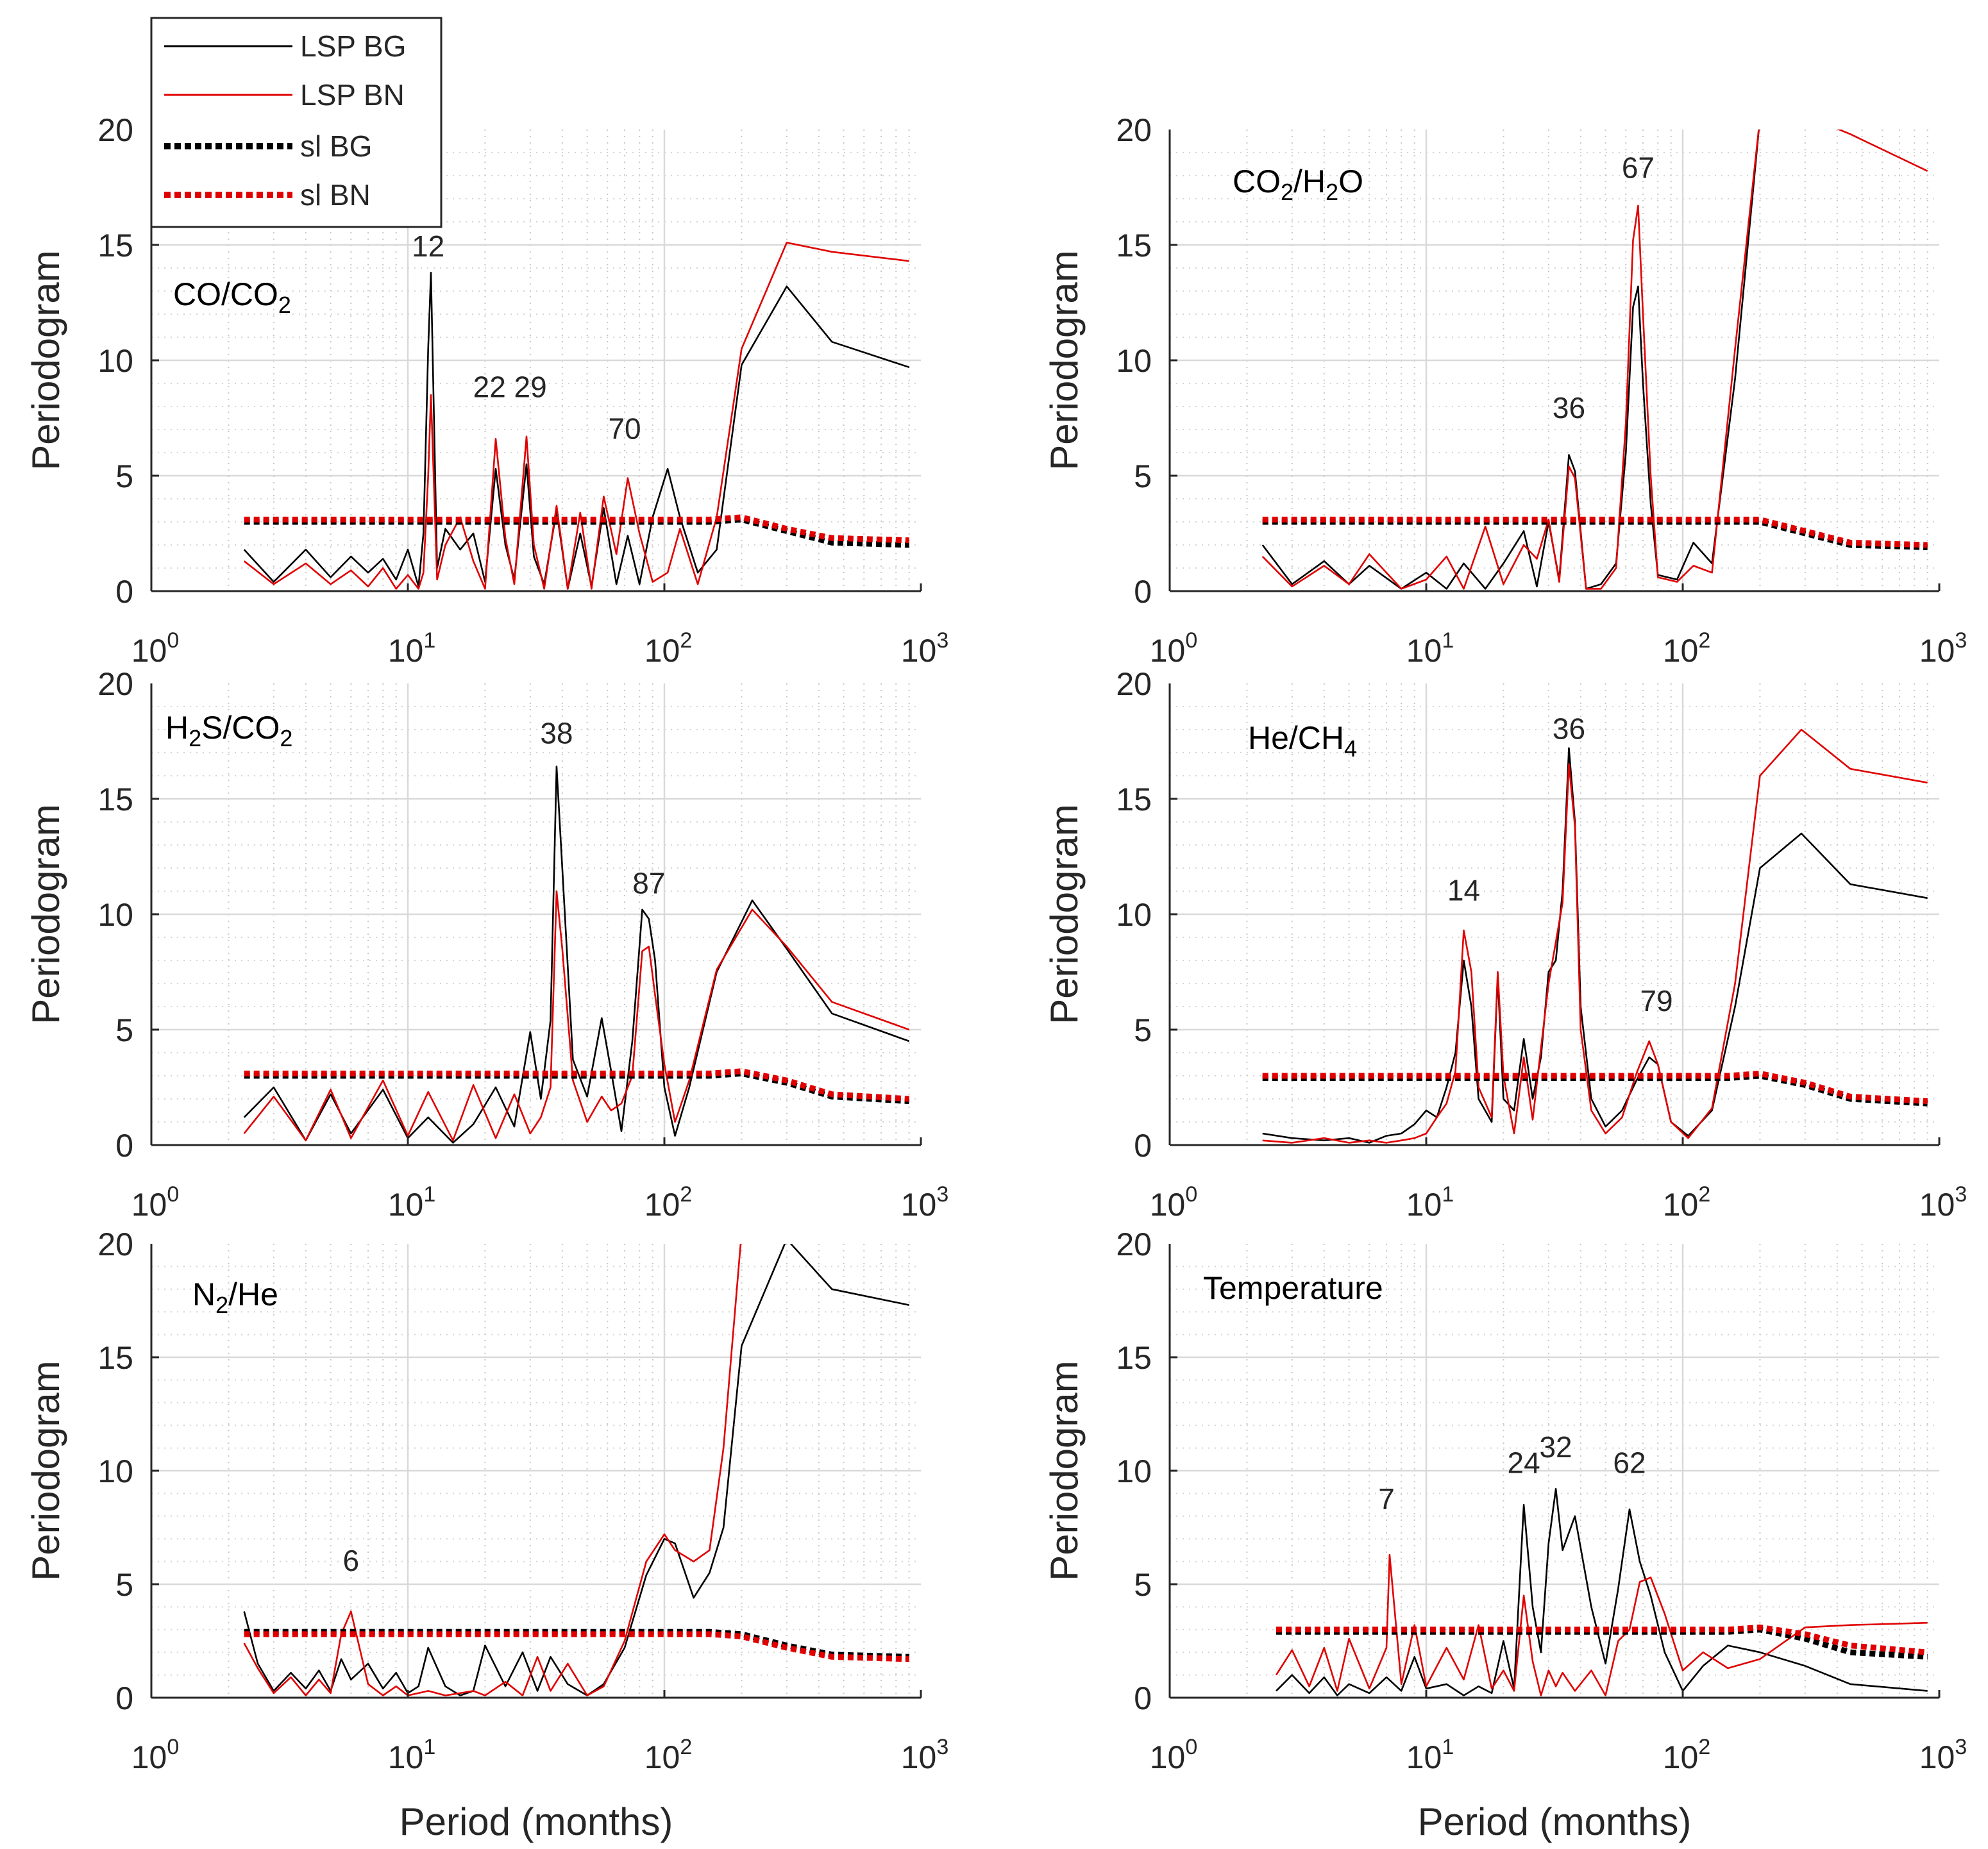 Image resolution: width=1988 pixels, height=1849 pixels. I want to click on series-sl-bg, so click(1602, 1643).